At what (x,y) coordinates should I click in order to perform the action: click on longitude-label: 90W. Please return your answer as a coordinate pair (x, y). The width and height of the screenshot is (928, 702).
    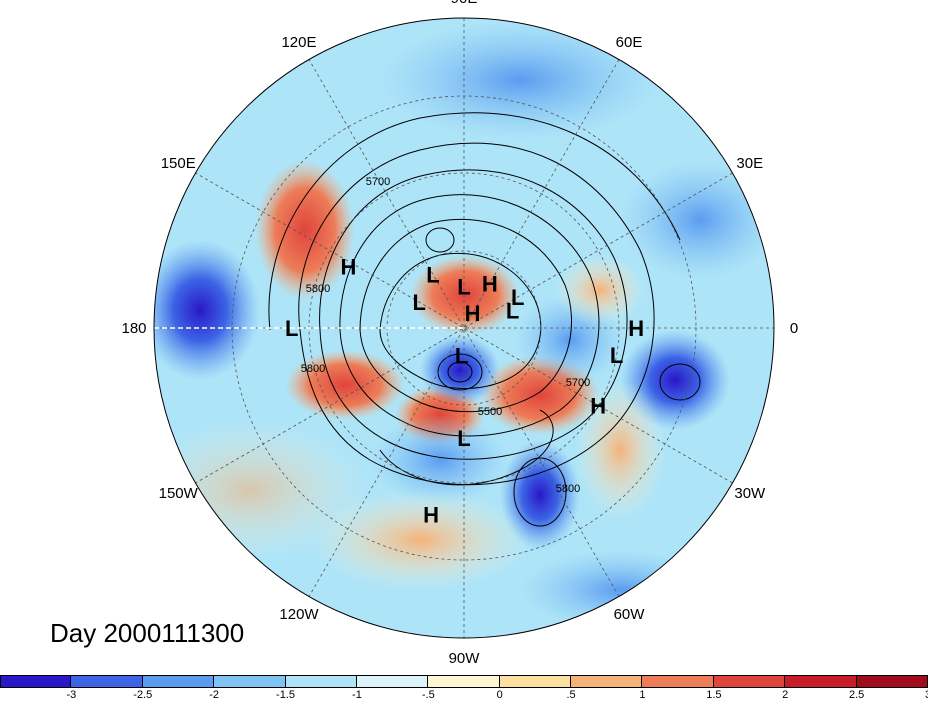
    Looking at the image, I should click on (465, 658).